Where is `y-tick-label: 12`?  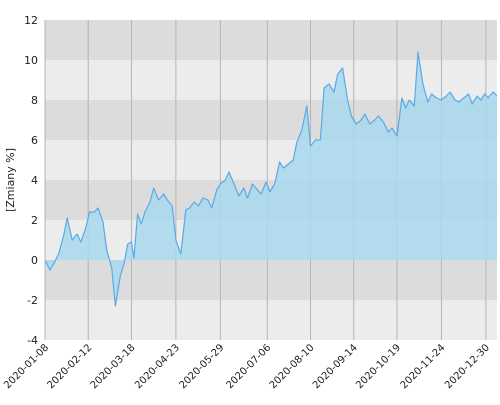
y-tick-label: 12 is located at coordinates (31, 20).